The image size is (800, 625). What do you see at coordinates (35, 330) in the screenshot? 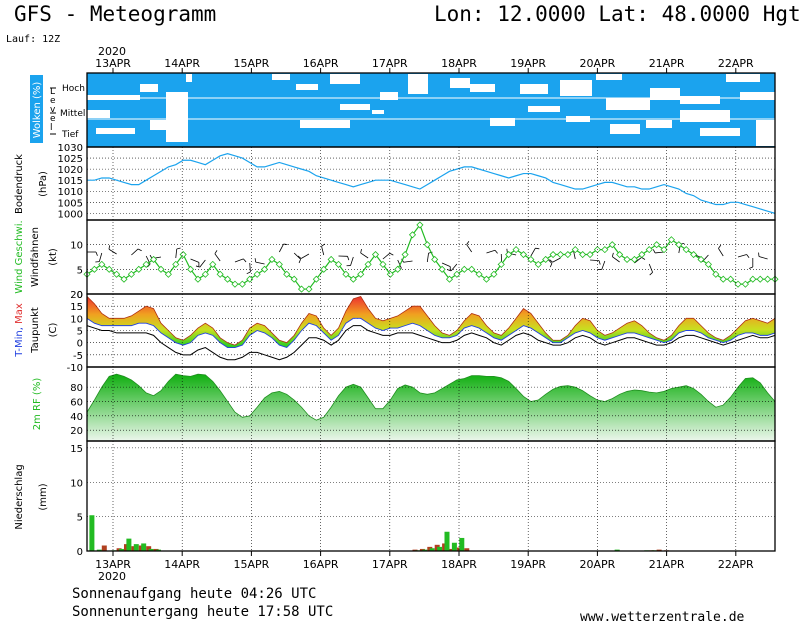
I see `dewpoint-axis-label: Taupunkt` at bounding box center [35, 330].